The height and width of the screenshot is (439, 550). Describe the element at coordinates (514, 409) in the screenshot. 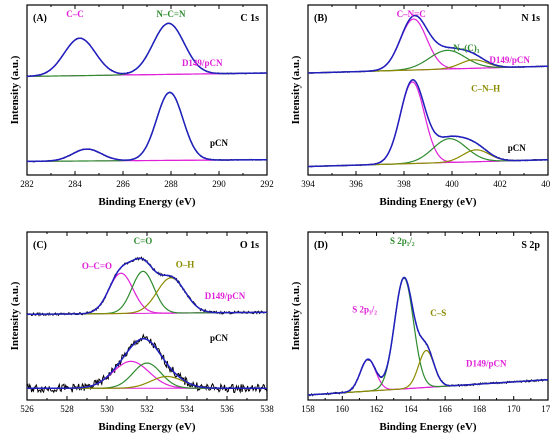

I see `x-tick-label: 170` at that location.